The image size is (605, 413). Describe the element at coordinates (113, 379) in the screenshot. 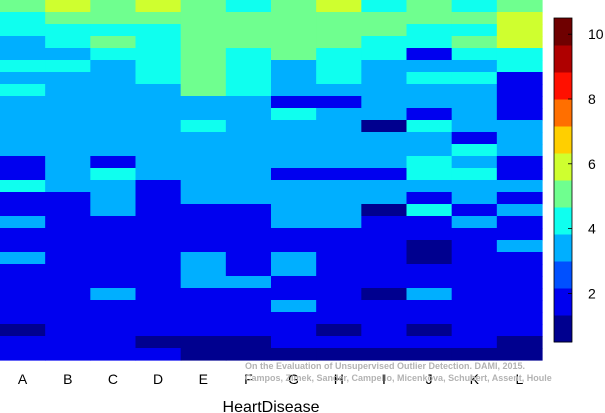

I see `x-tick-label: C` at that location.